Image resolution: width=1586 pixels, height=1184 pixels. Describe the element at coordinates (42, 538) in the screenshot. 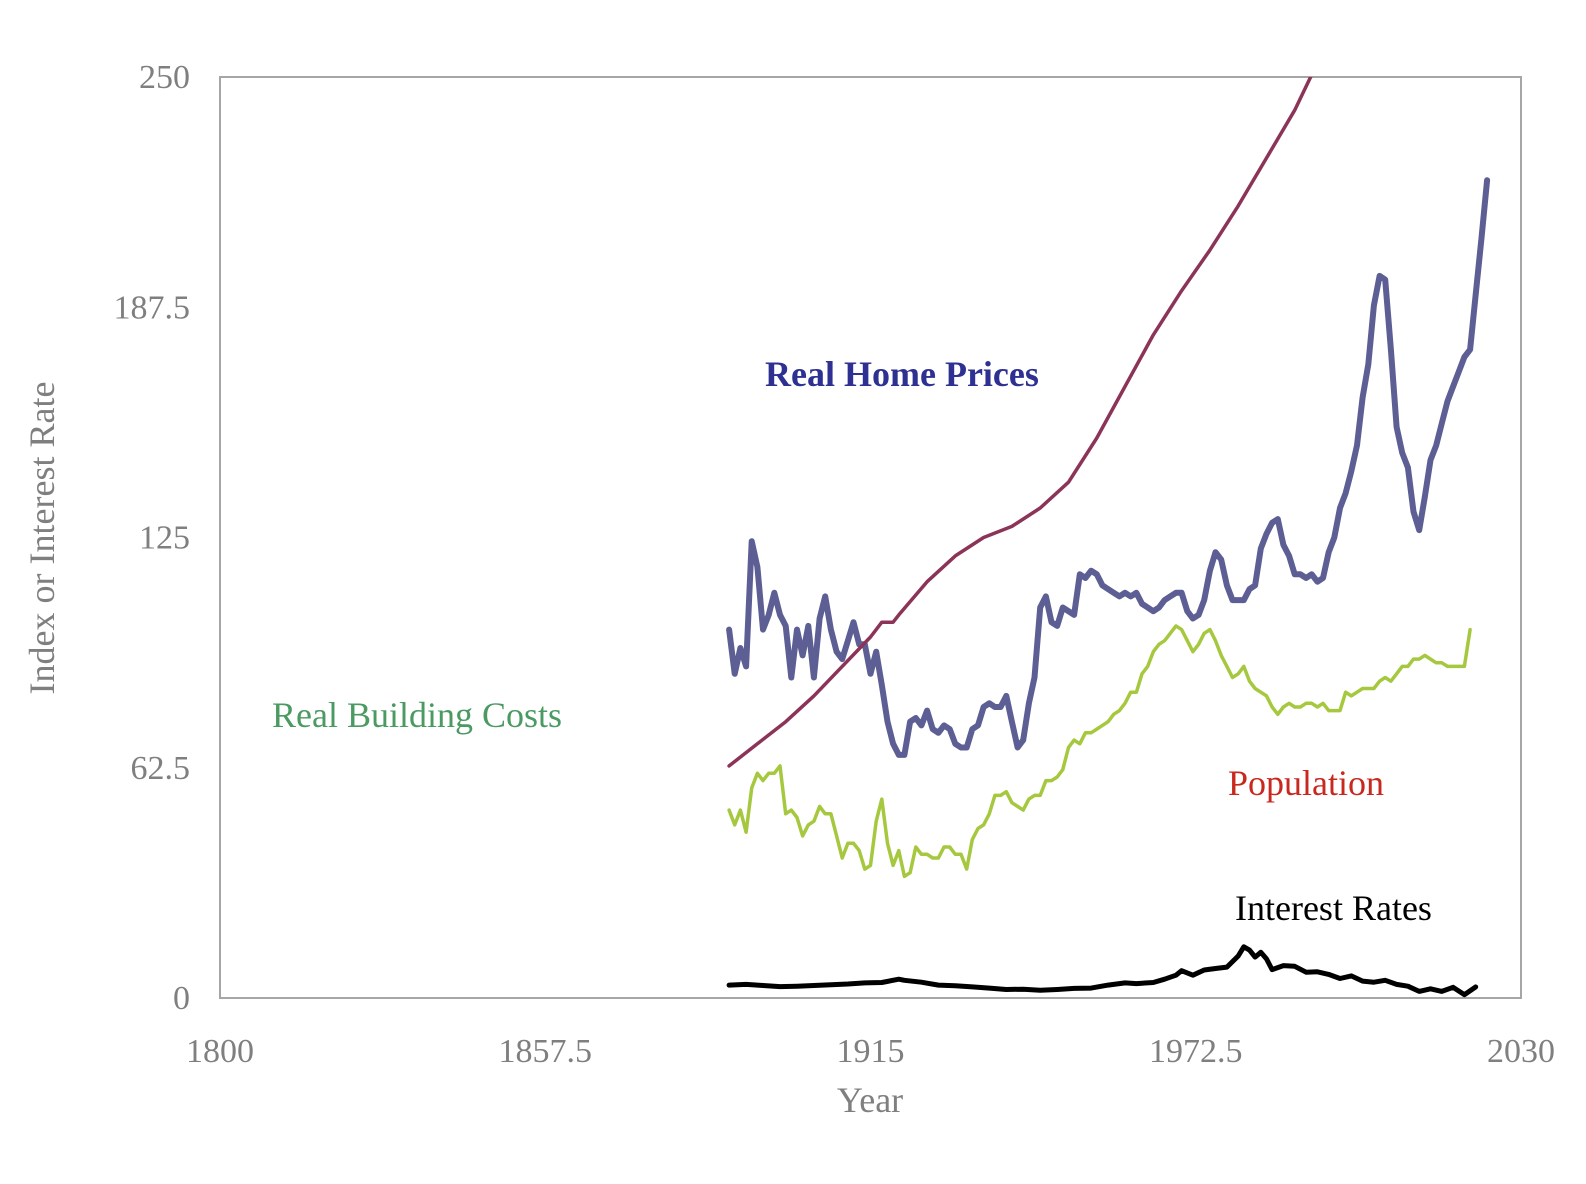

I see `y-axis-title: Index or Interest Rate` at that location.